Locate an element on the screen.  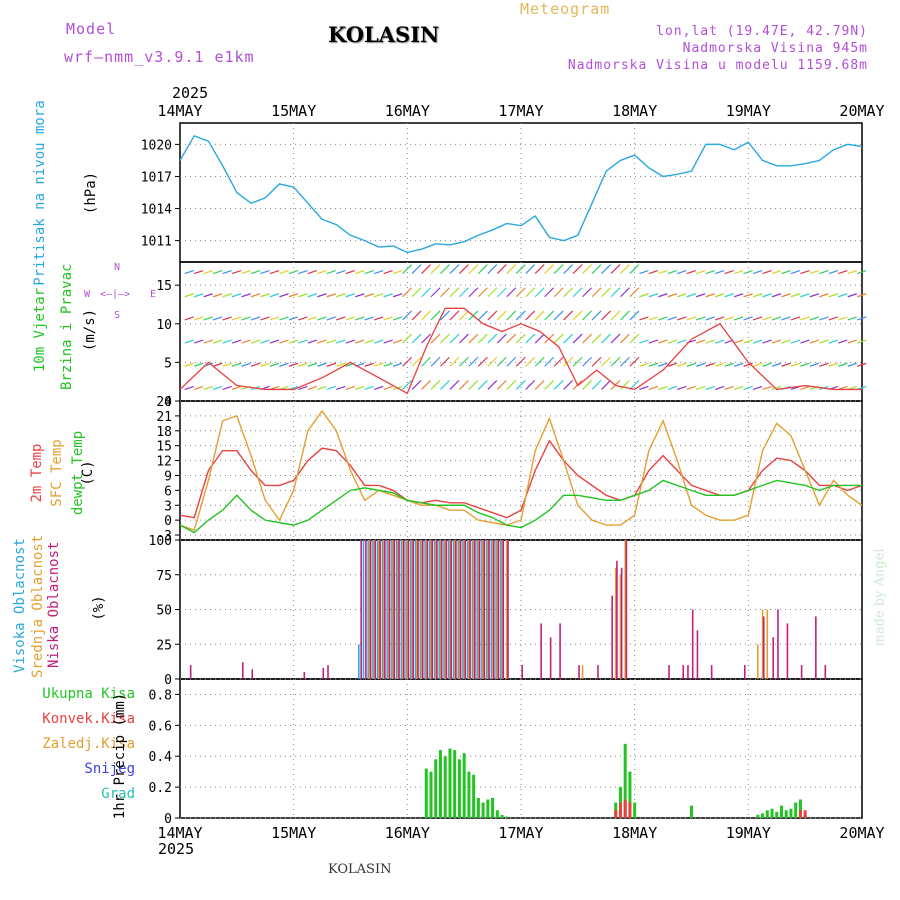
x-tick-bottom: 14MAY is located at coordinates (179, 833).